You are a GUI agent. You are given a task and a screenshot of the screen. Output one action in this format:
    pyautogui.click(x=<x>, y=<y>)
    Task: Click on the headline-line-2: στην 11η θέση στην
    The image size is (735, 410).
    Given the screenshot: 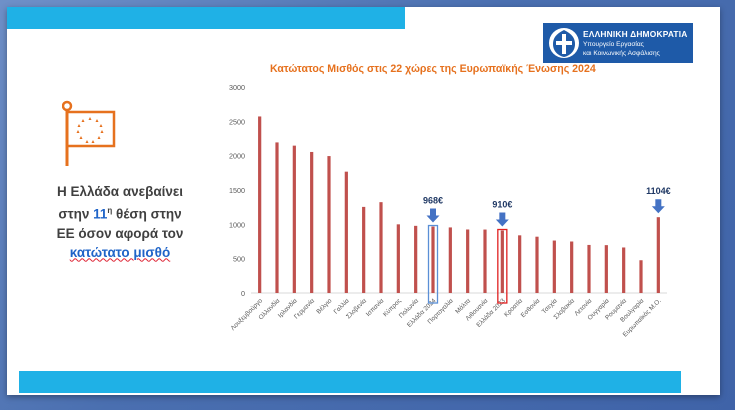 What is the action you would take?
    pyautogui.click(x=120, y=212)
    